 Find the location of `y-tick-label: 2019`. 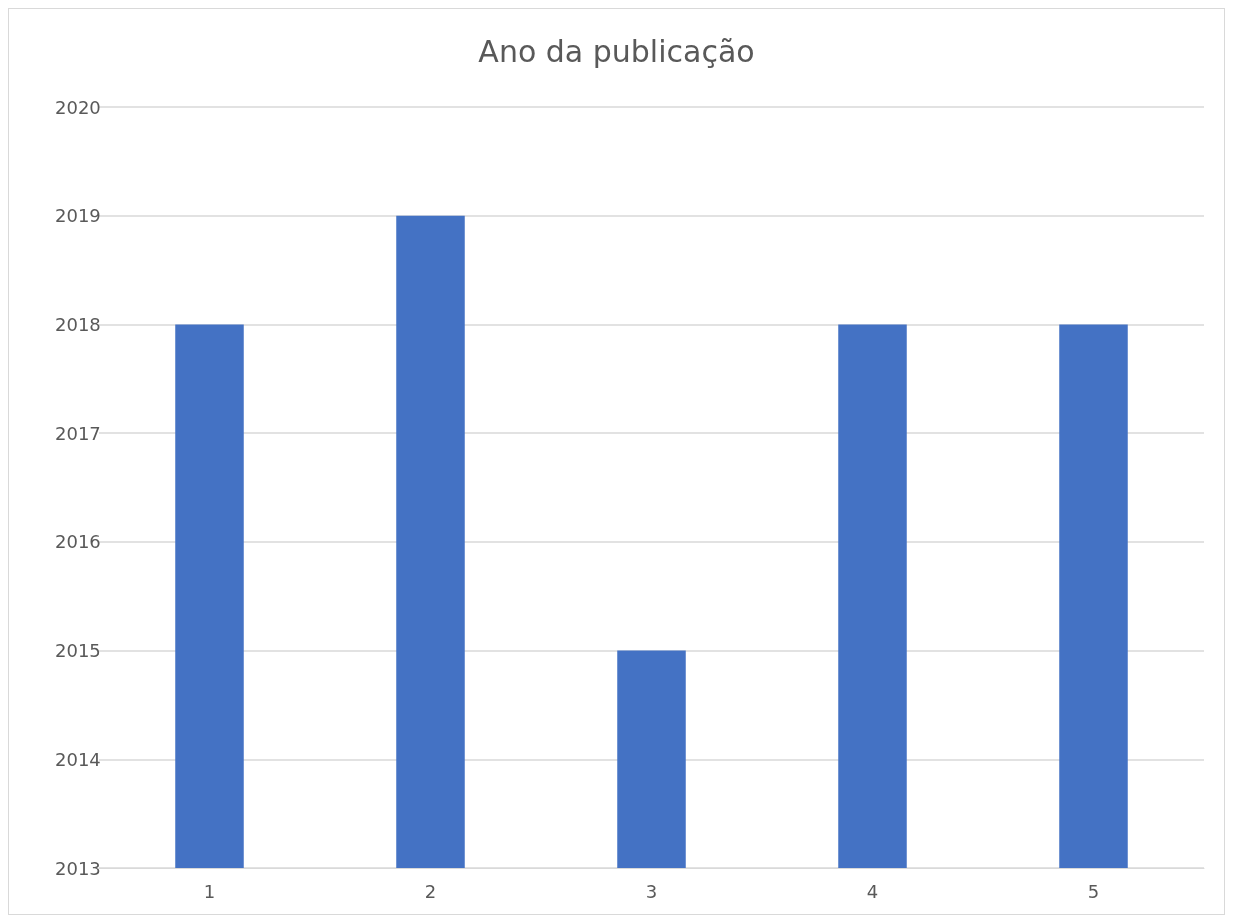

y-tick-label: 2019 is located at coordinates (78, 216).